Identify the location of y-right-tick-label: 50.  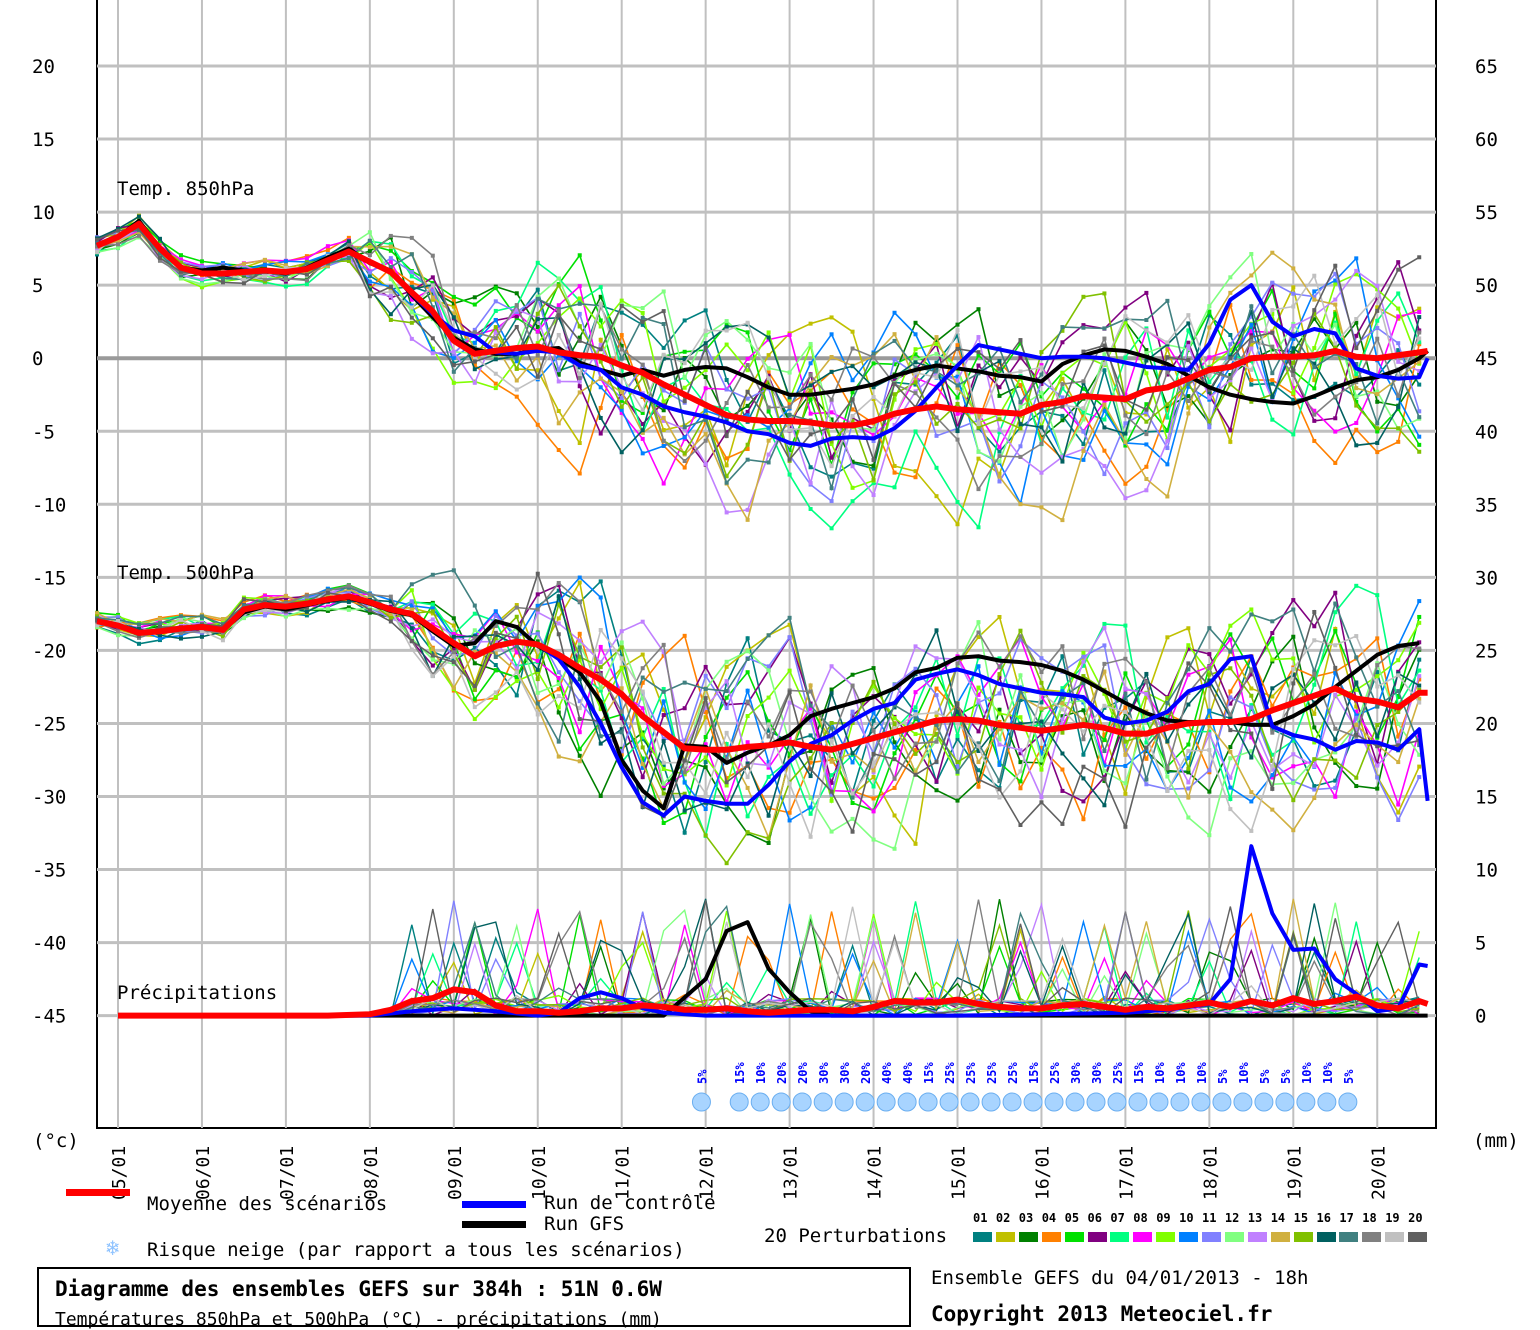
(1486, 286).